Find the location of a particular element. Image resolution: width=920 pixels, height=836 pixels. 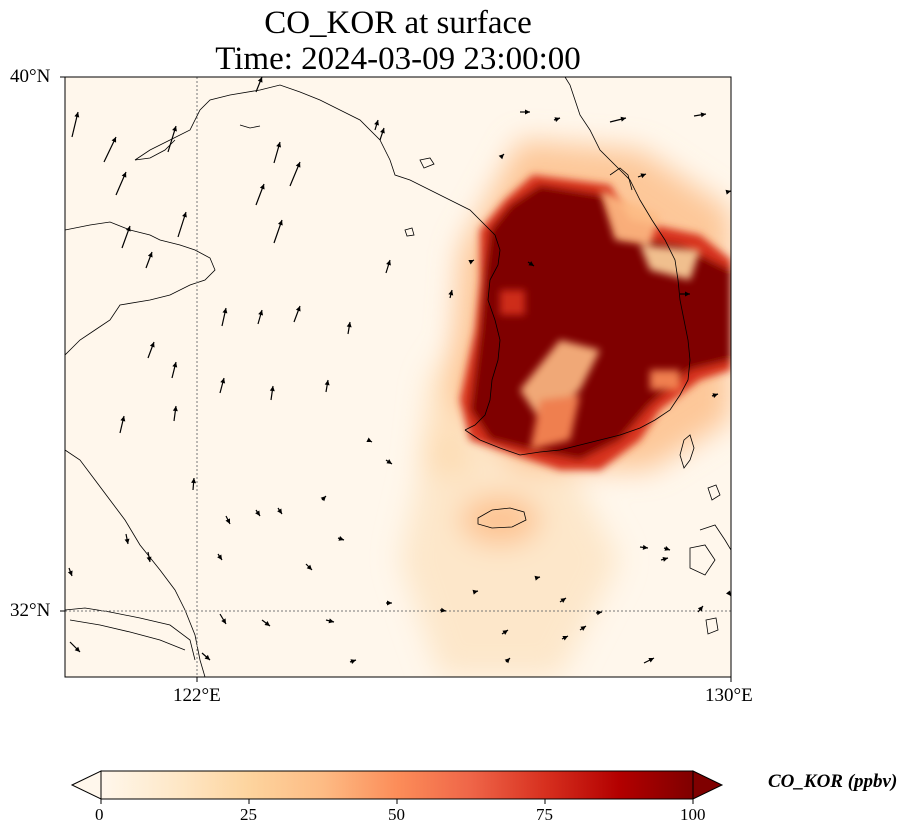

lon-tick-label: 130°E is located at coordinates (729, 695).